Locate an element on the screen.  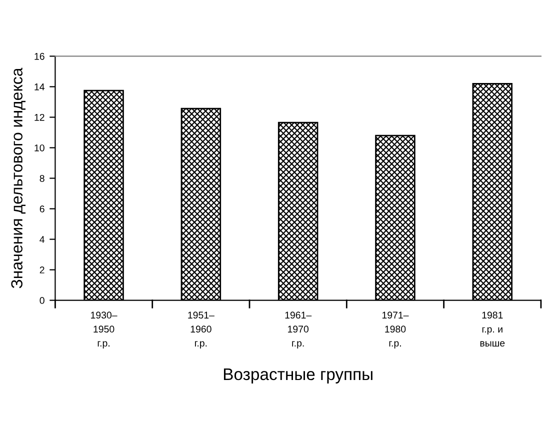
x-axis-title: Возрастные группы is located at coordinates (298, 376).